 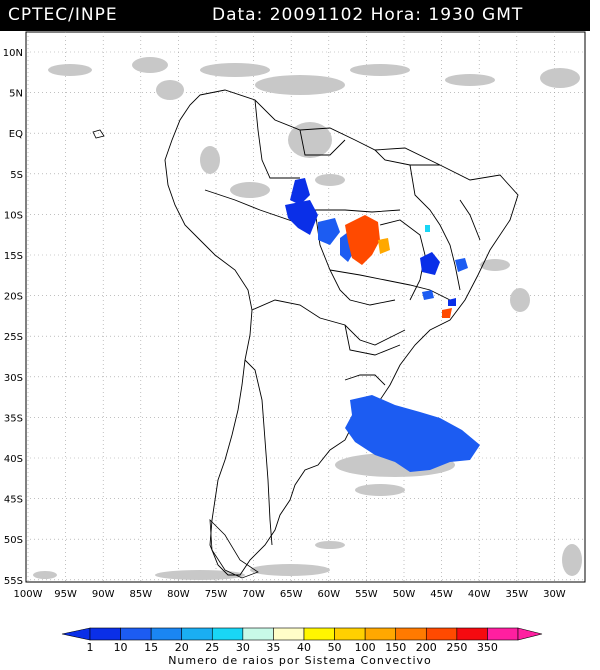 What do you see at coordinates (479, 594) in the screenshot?
I see `longitude-label: 40W` at bounding box center [479, 594].